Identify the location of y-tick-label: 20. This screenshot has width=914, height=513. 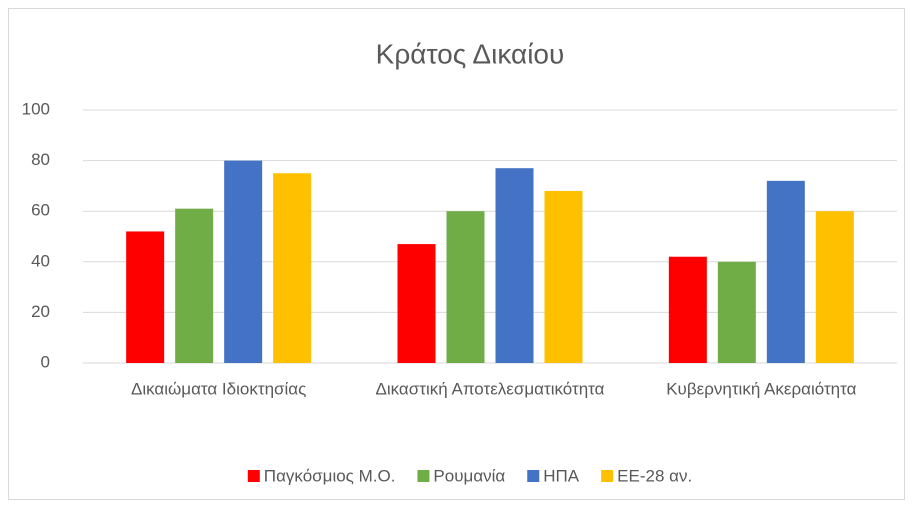
(40, 311).